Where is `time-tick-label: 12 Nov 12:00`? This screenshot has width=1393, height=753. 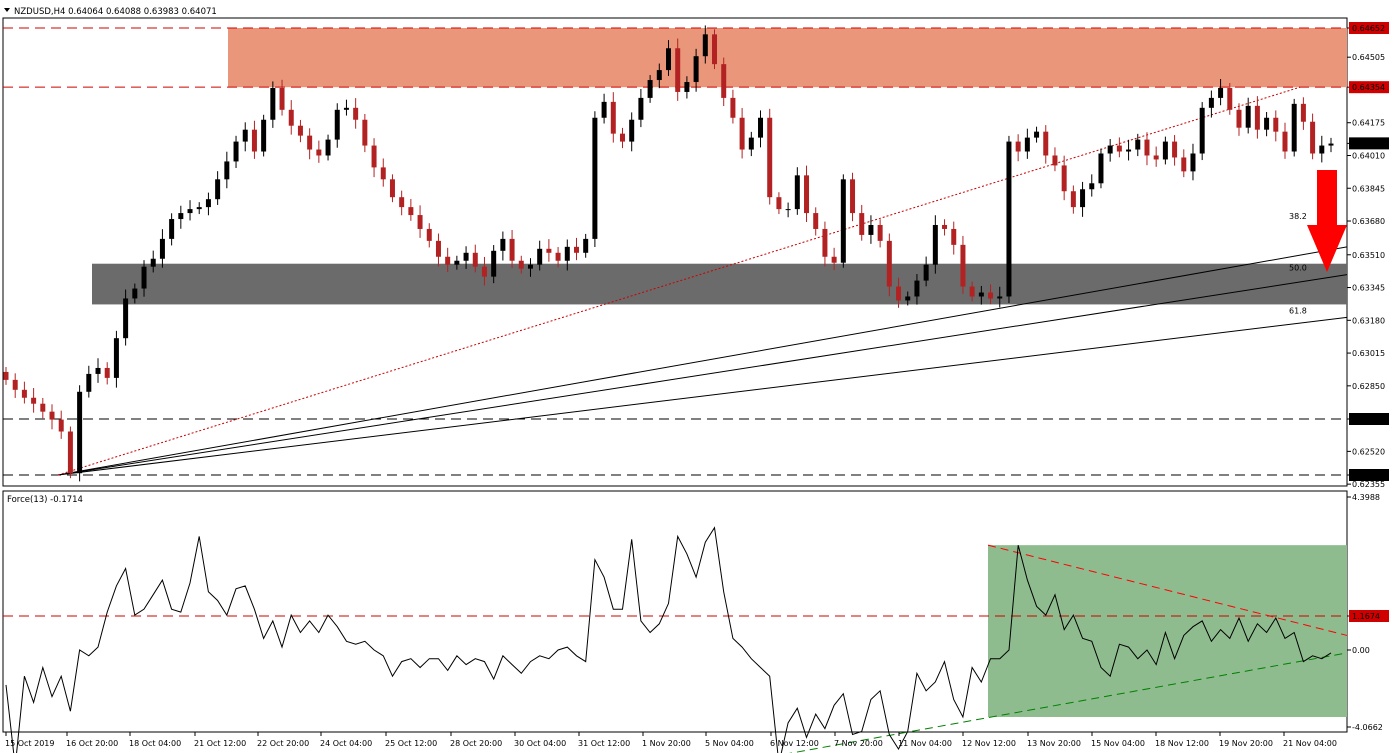
time-tick-label: 12 Nov 12:00 is located at coordinates (989, 743).